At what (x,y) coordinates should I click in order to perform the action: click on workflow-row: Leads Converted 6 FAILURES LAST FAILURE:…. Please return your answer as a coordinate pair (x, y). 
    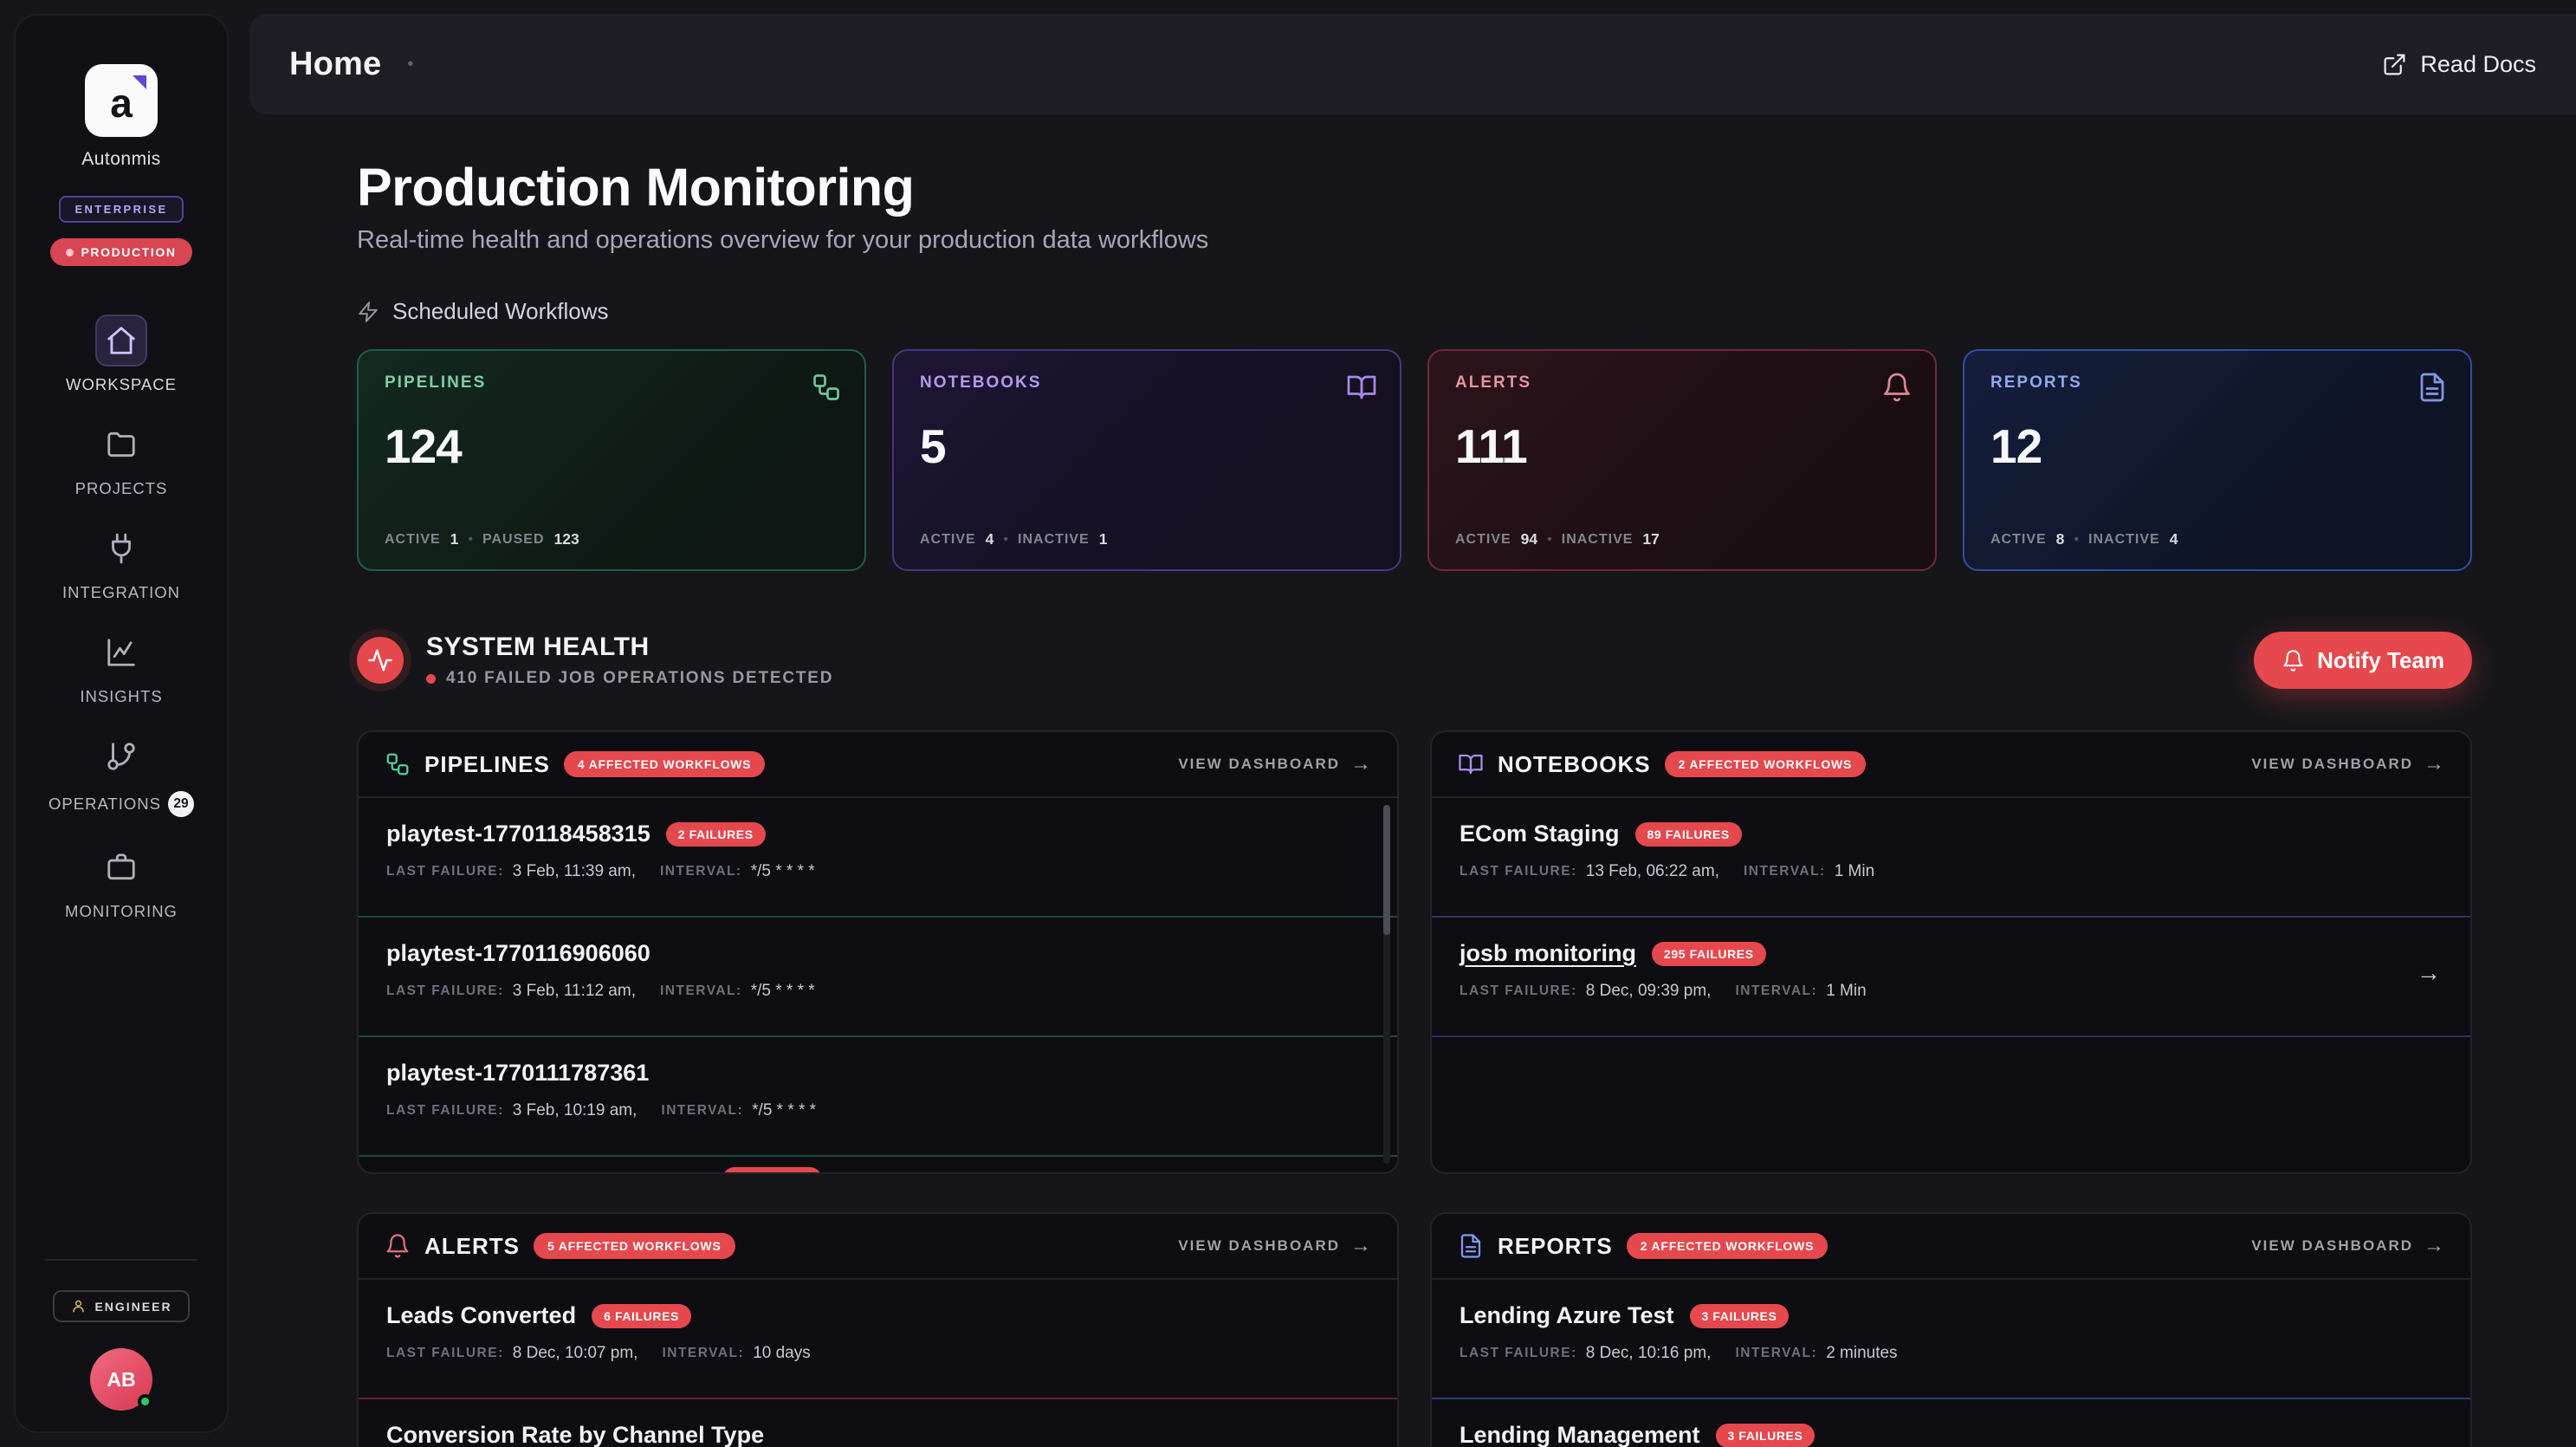
    Looking at the image, I should click on (878, 1340).